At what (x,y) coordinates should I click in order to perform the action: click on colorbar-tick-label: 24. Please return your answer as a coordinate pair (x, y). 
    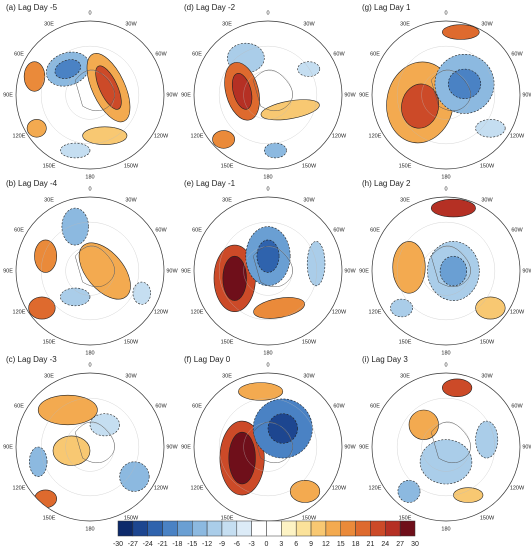
    Looking at the image, I should click on (385, 544).